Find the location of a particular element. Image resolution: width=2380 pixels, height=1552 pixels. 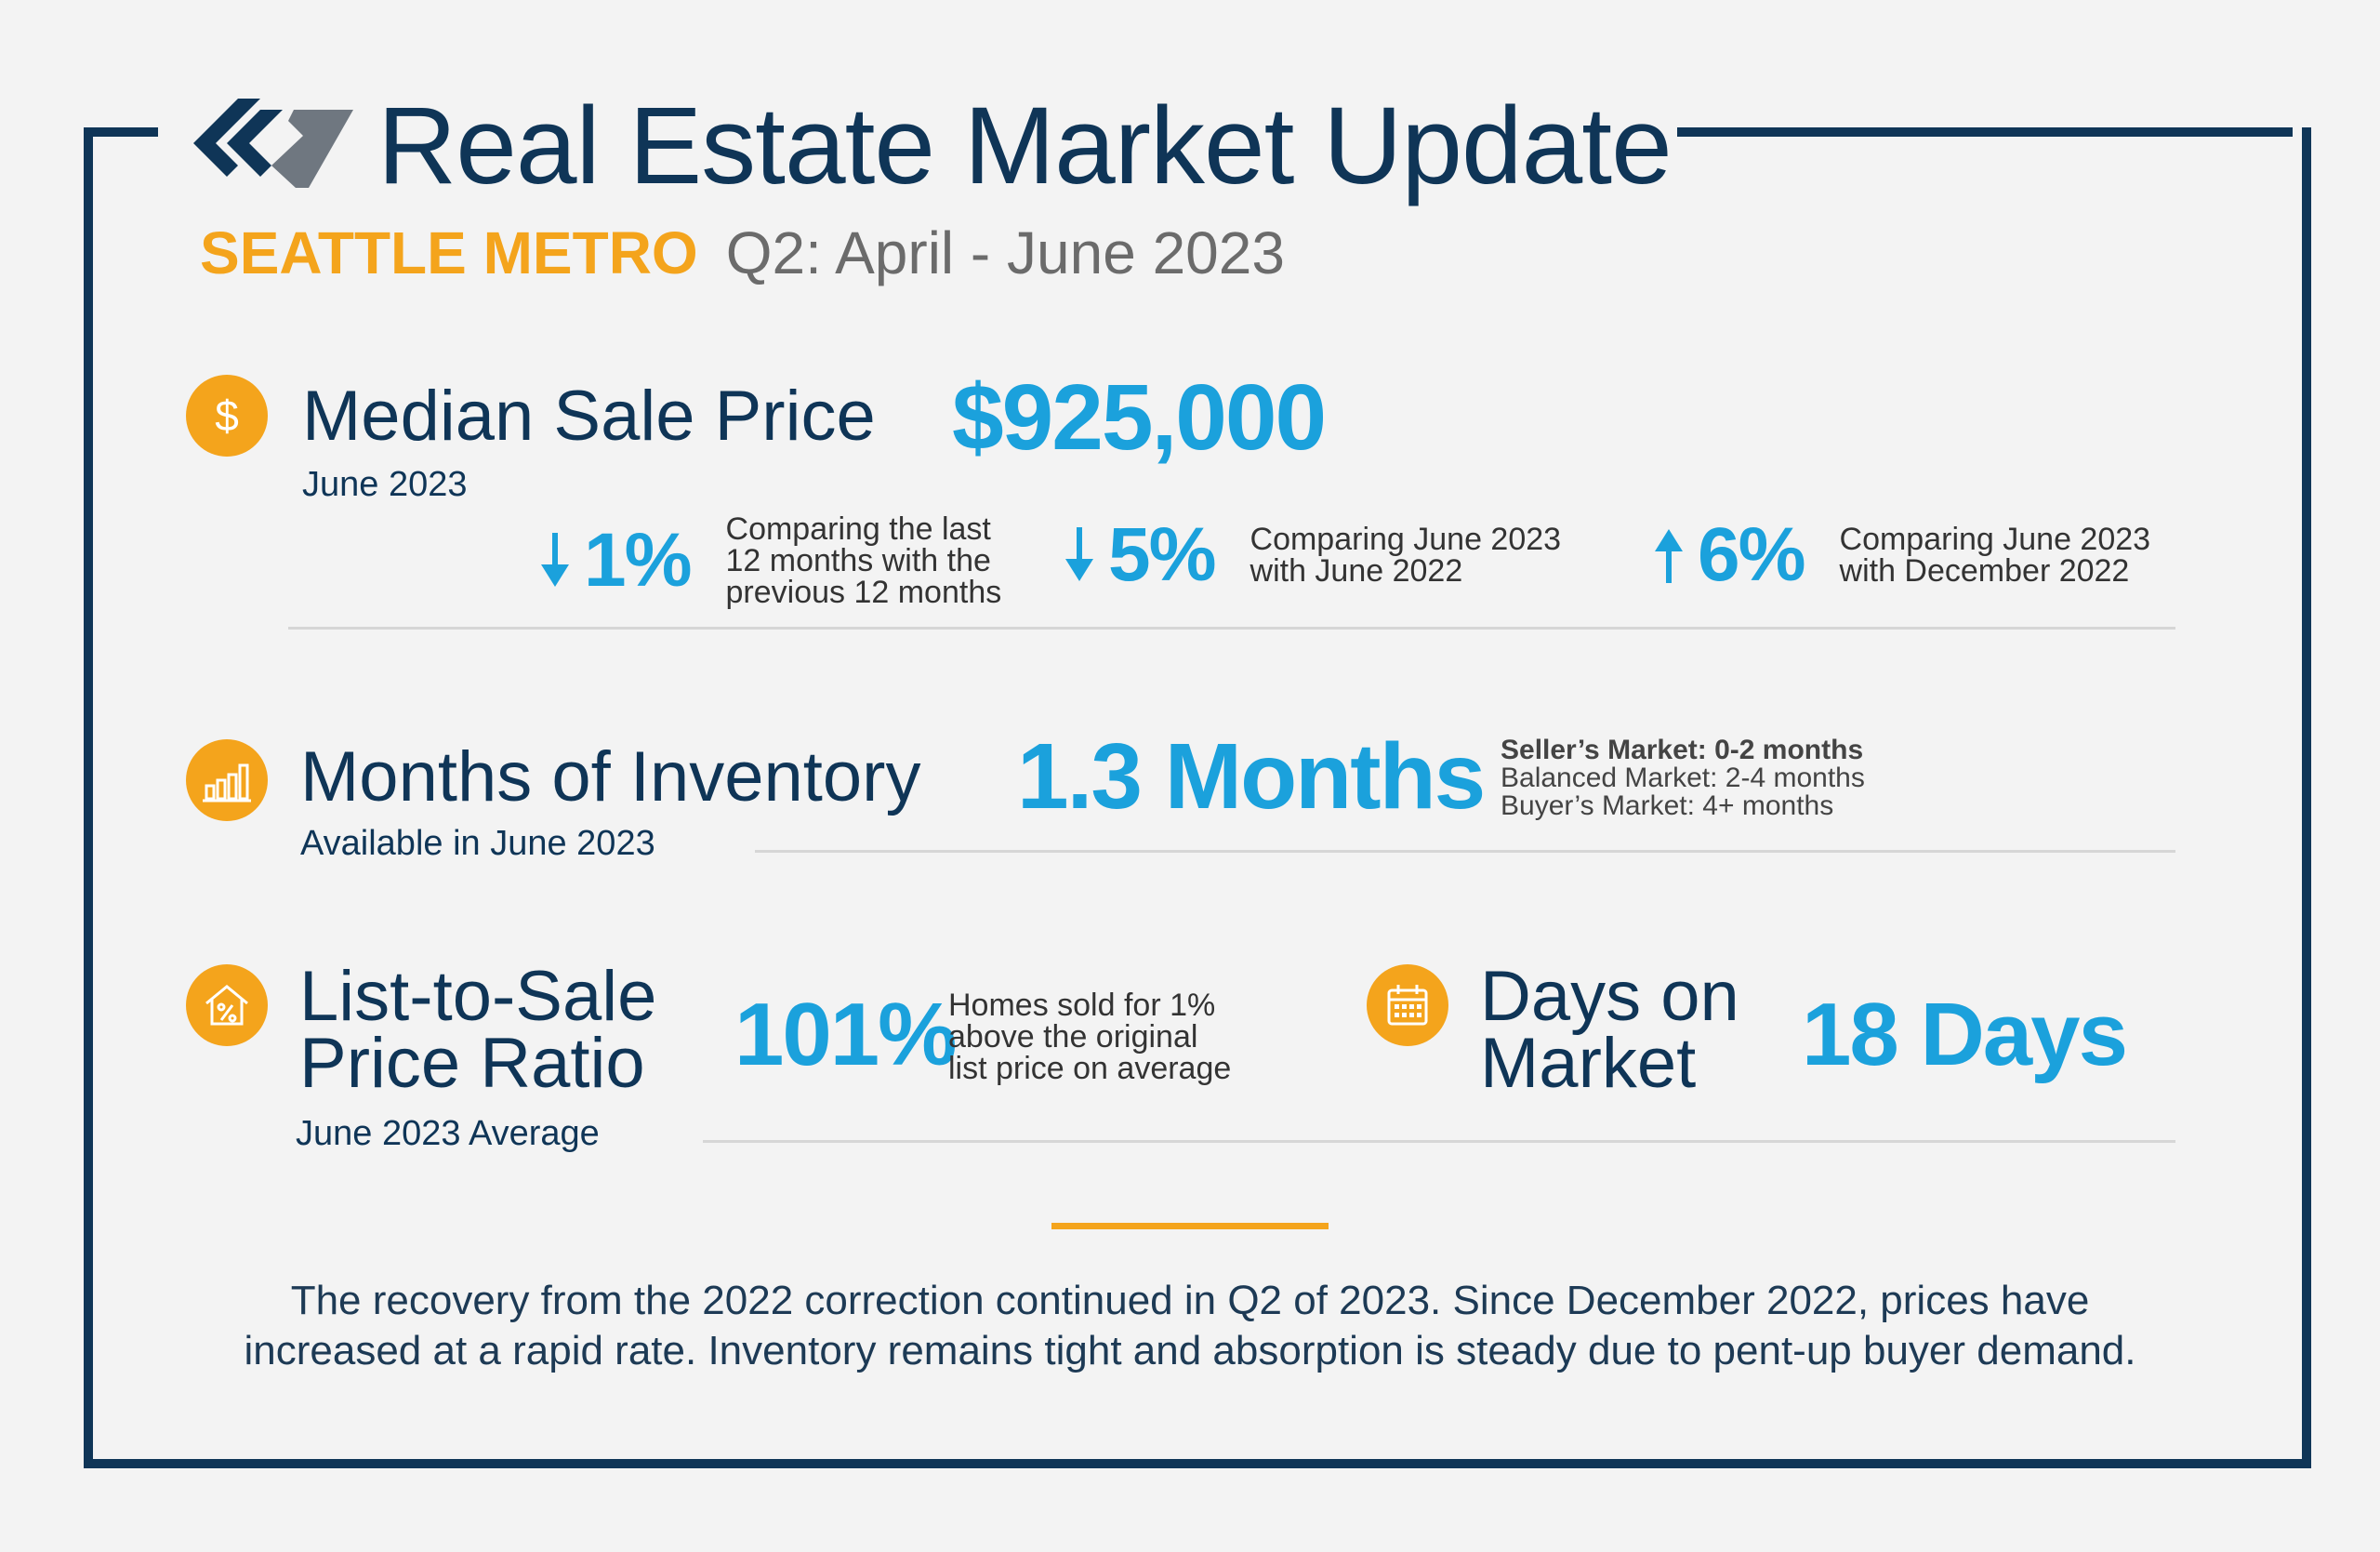

arrow-up-icon is located at coordinates (1669, 556).